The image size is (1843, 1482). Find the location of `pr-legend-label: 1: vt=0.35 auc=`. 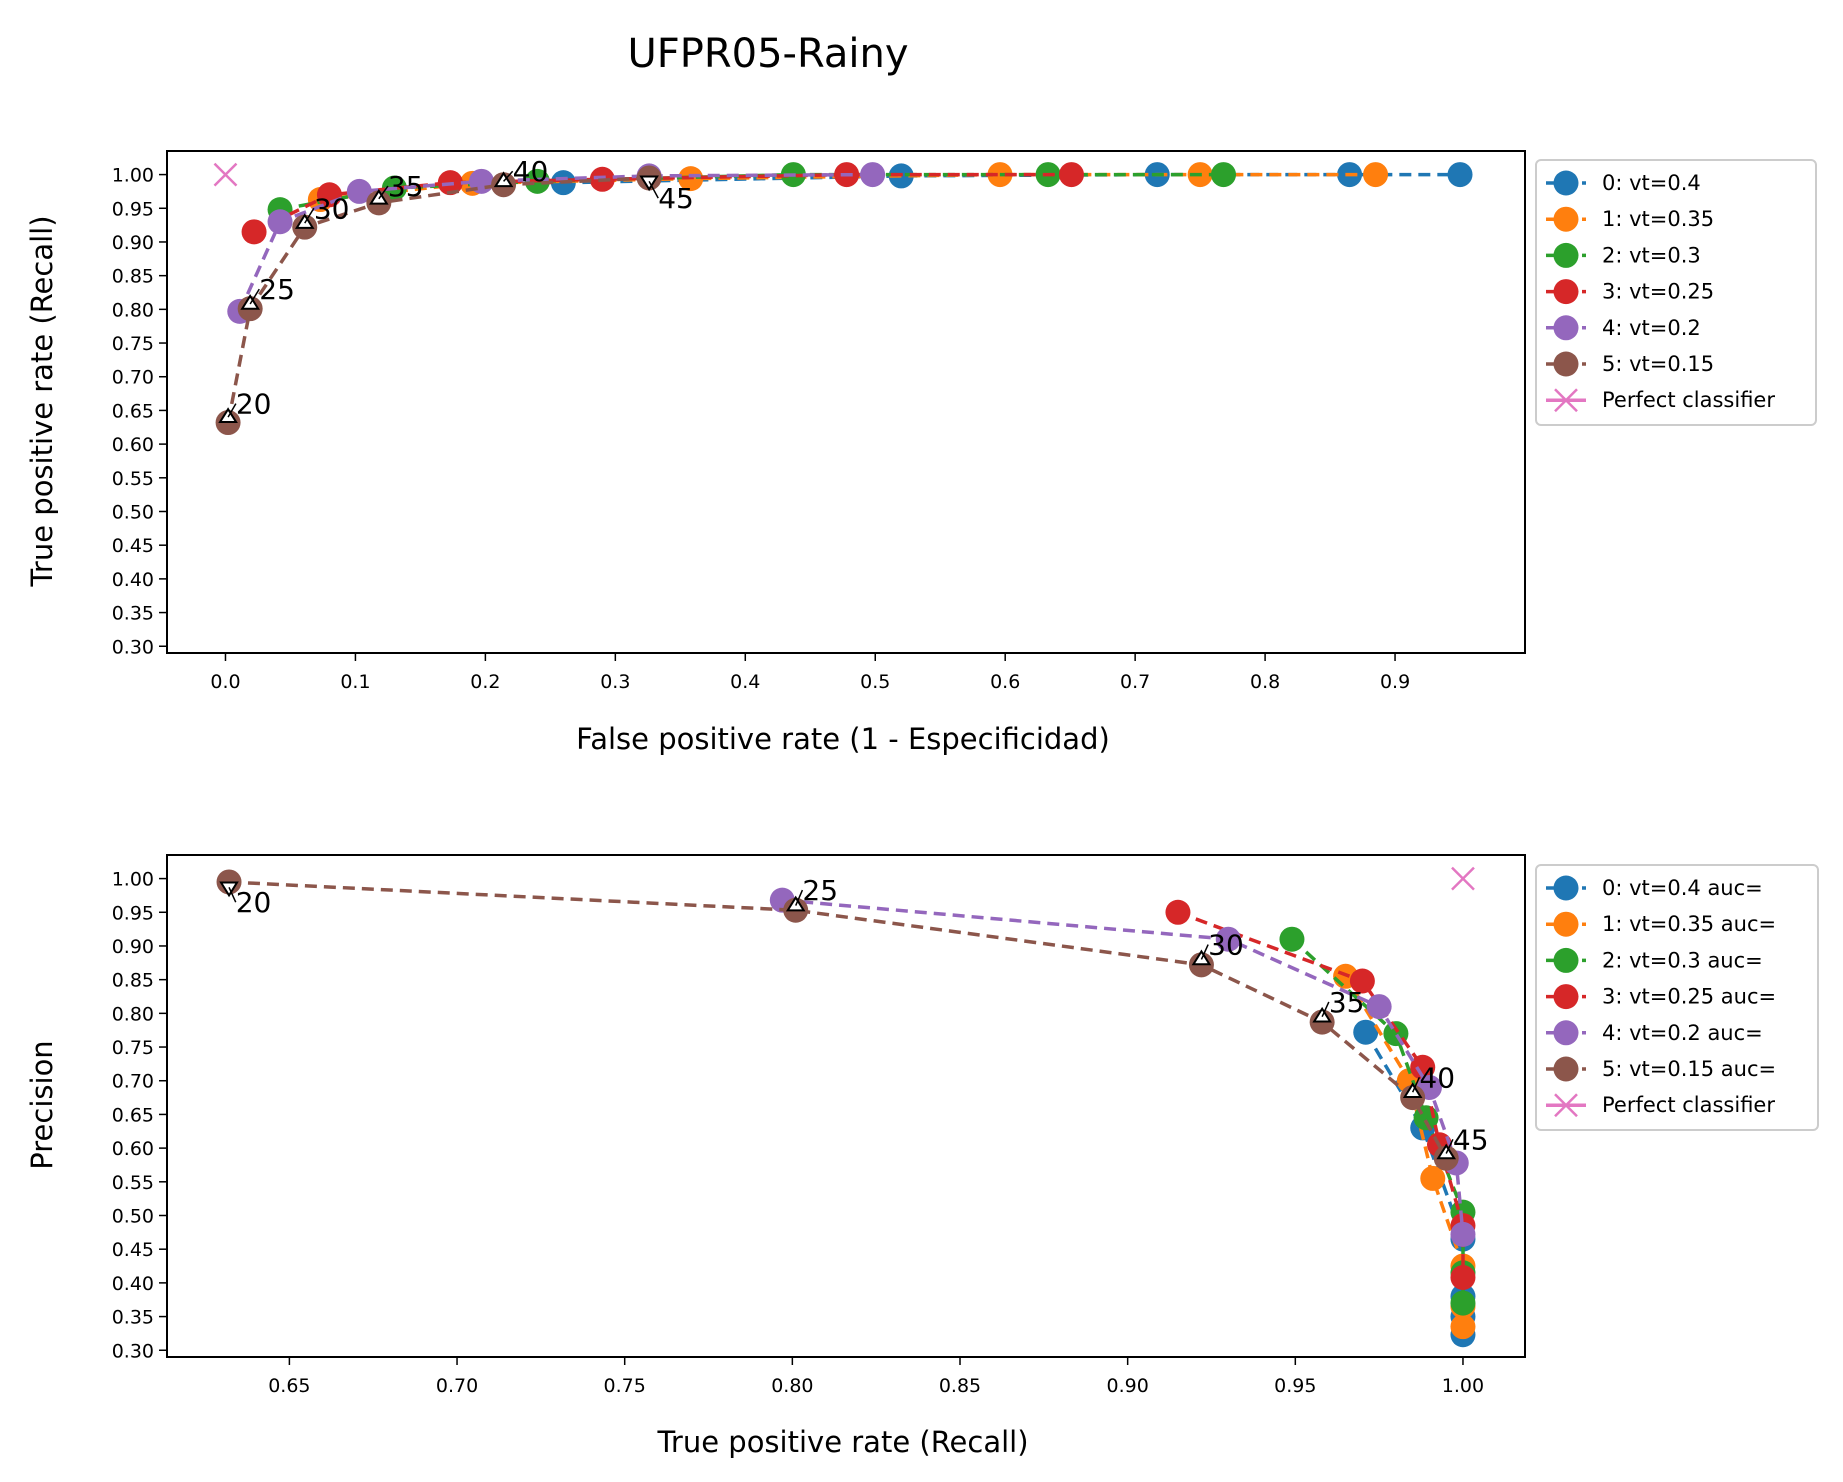

pr-legend-label: 1: vt=0.35 auc= is located at coordinates (1689, 924).